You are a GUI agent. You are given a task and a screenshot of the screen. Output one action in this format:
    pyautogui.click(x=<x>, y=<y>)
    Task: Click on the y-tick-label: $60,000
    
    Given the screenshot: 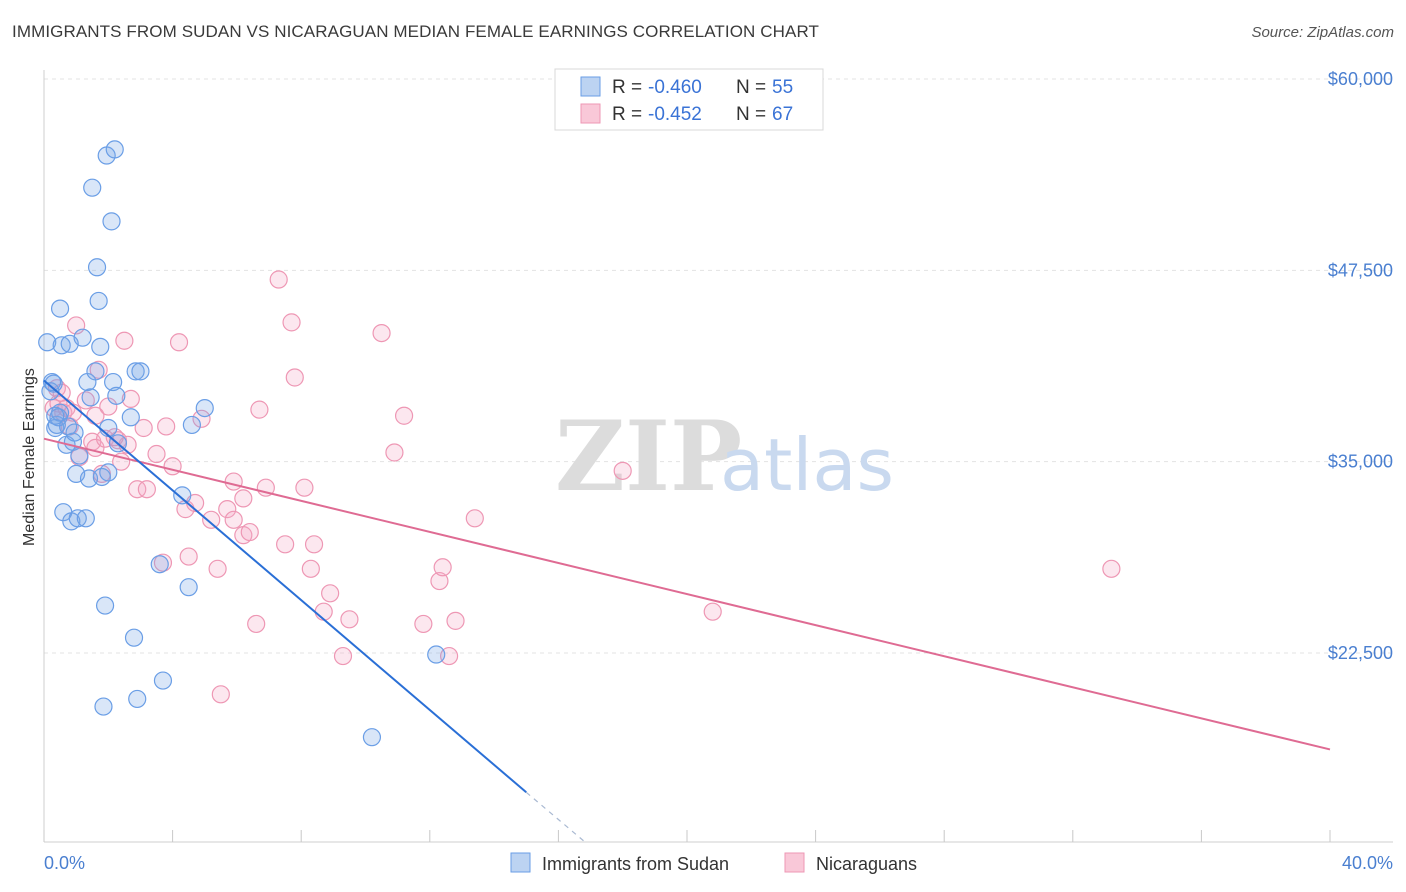 What is the action you would take?
    pyautogui.click(x=1360, y=79)
    